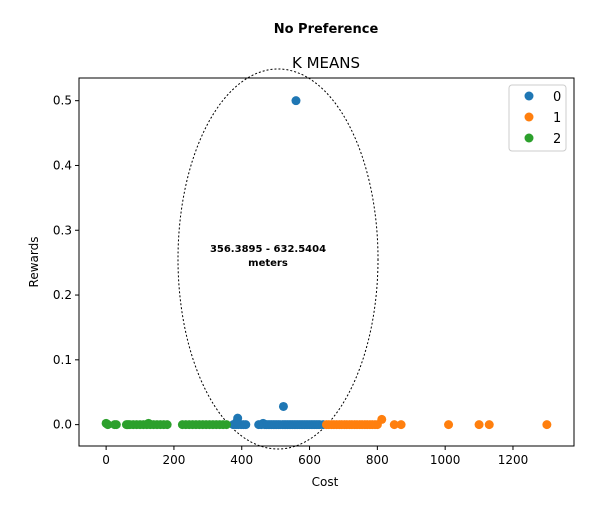 Image resolution: width=609 pixels, height=512 pixels. Describe the element at coordinates (445, 460) in the screenshot. I see `x-tick-label: 1000` at that location.